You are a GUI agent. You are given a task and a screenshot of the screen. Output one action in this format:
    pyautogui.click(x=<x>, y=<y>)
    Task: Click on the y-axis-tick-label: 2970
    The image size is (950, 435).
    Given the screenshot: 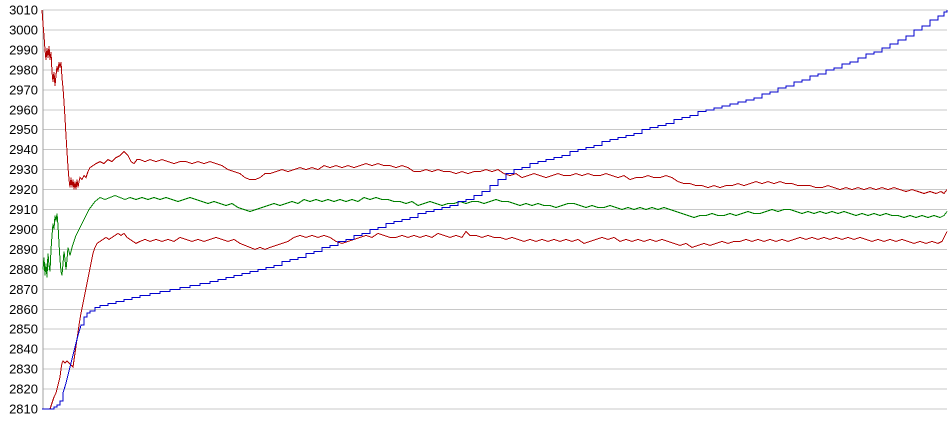 What is the action you would take?
    pyautogui.click(x=23, y=89)
    